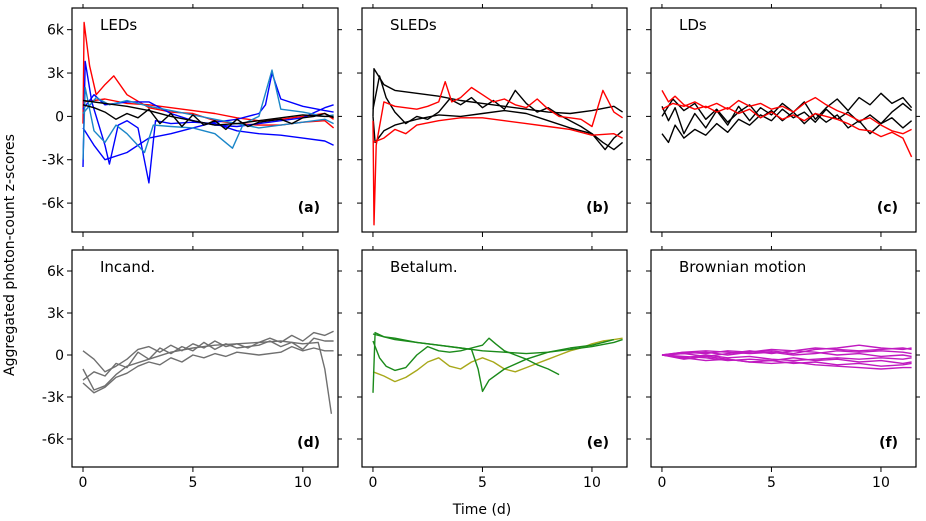 This screenshot has height=521, width=926. Describe the element at coordinates (598, 443) in the screenshot. I see `panel-letter: (e)` at that location.